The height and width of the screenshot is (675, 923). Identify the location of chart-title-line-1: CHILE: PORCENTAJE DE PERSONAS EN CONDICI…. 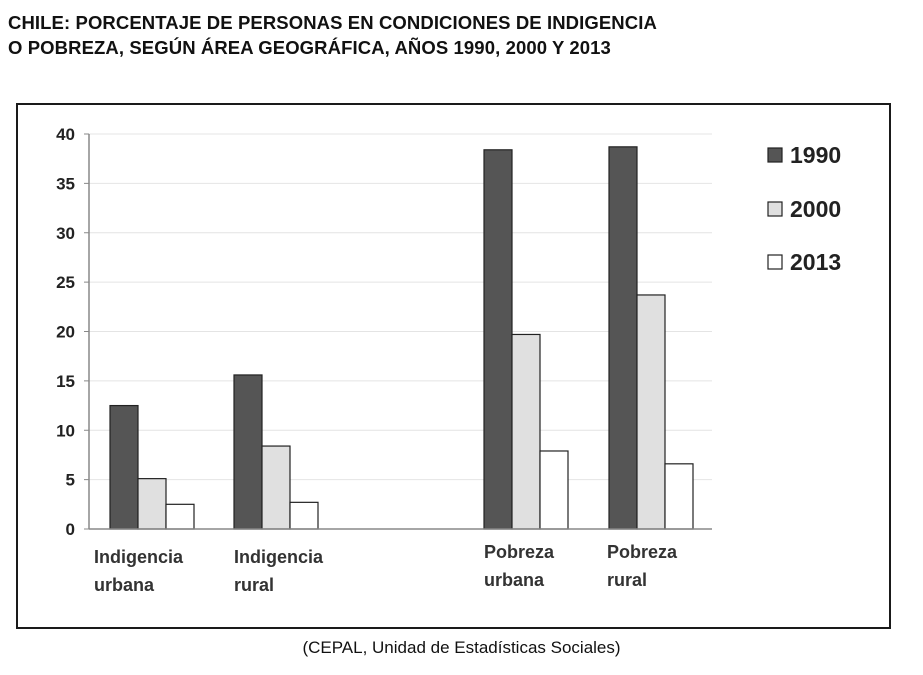
(332, 22).